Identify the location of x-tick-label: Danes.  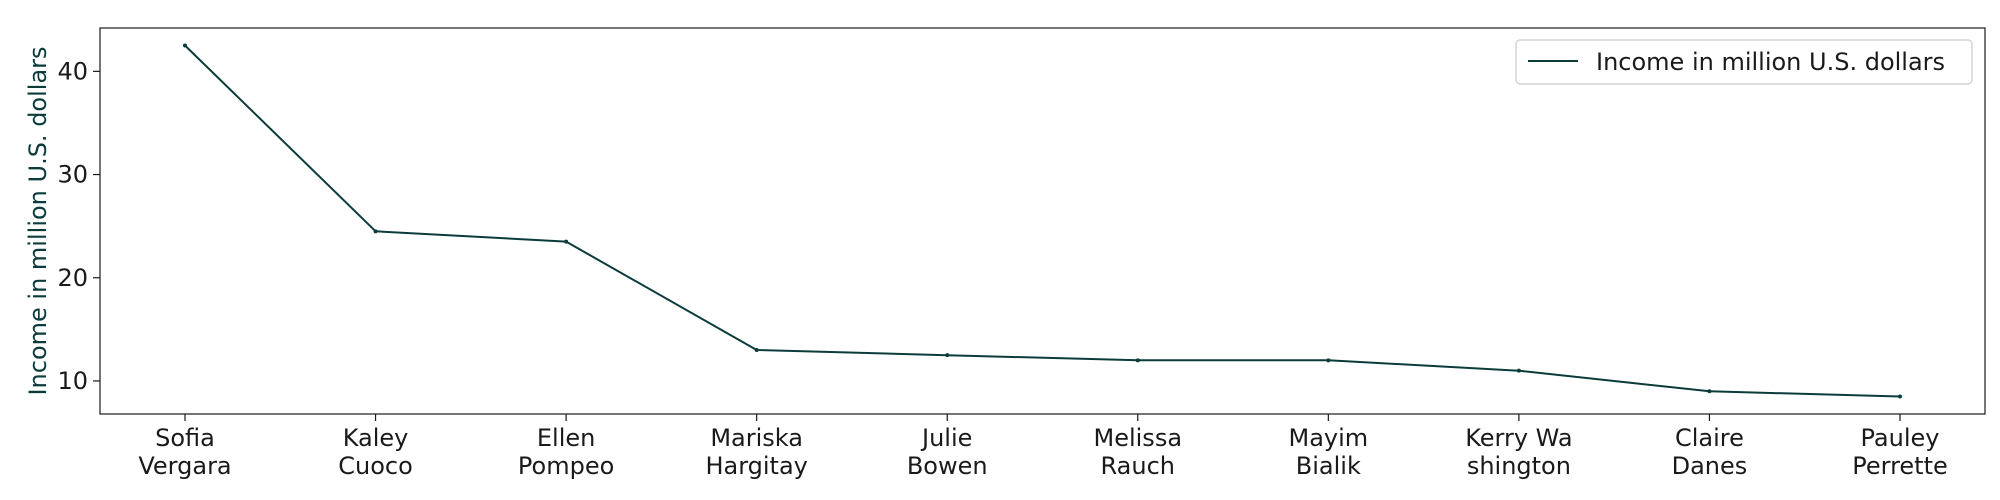
(1710, 466).